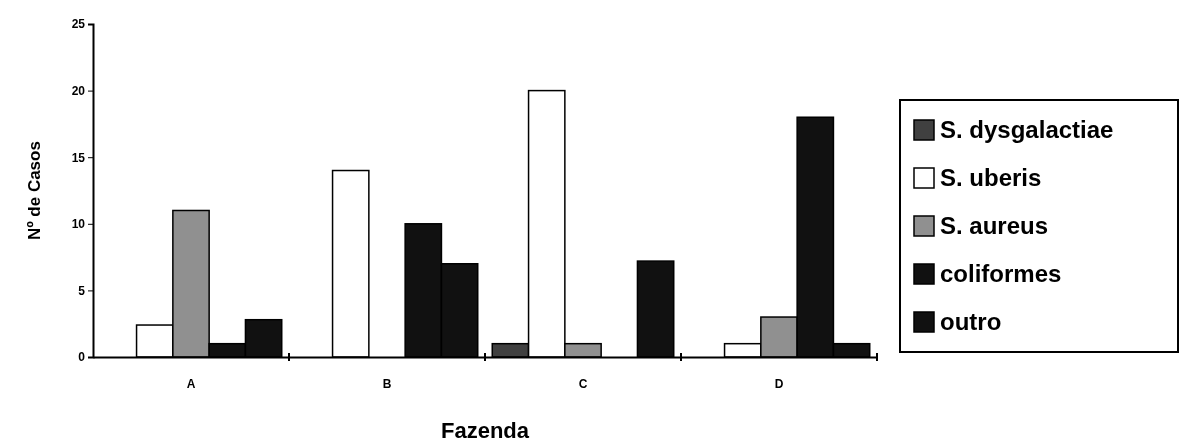 The width and height of the screenshot is (1184, 448). I want to click on x-axis-title: Fazenda, so click(485, 430).